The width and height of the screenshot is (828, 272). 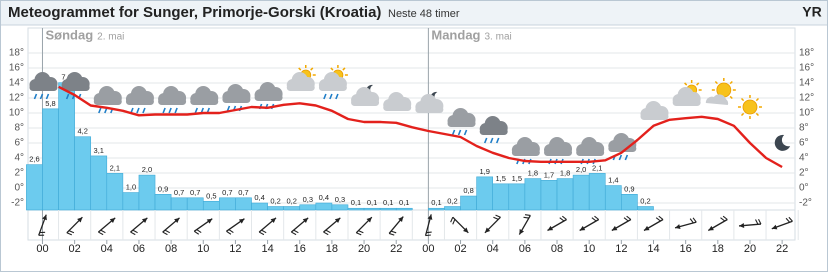 What do you see at coordinates (597, 167) in the screenshot?
I see `precipitation-label: 2,1` at bounding box center [597, 167].